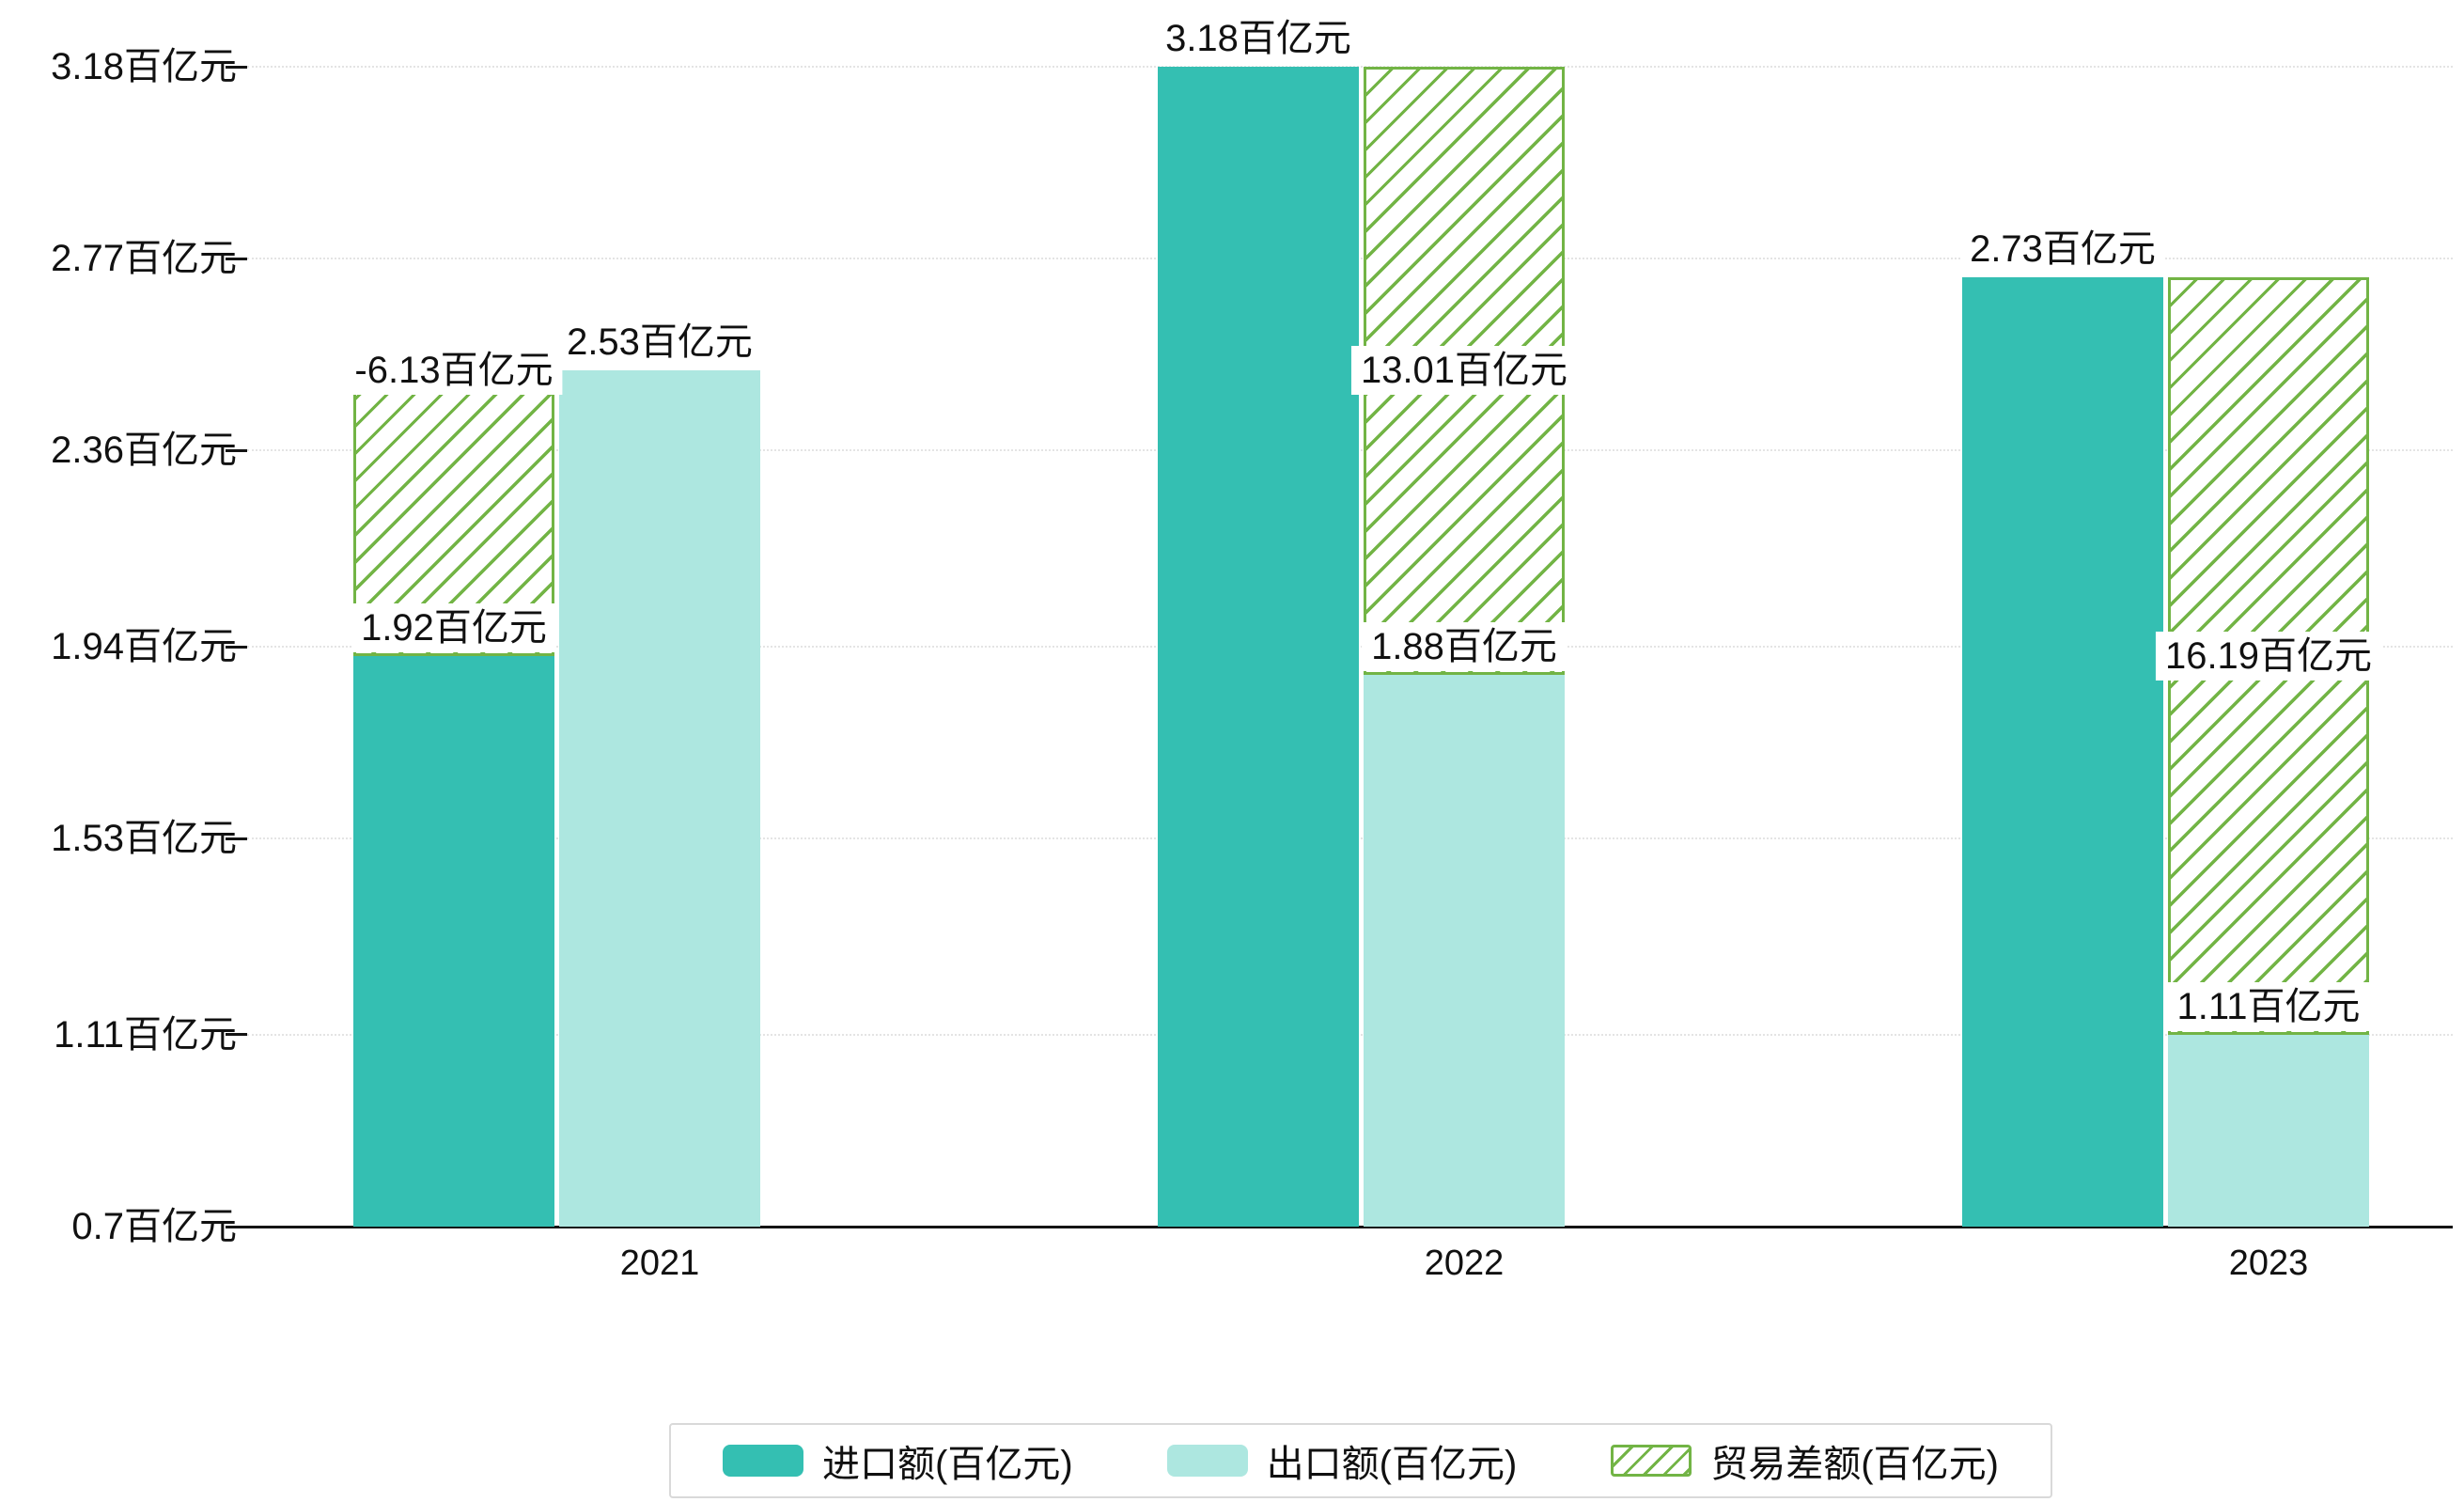 Image resolution: width=2464 pixels, height=1502 pixels. Describe the element at coordinates (659, 1264) in the screenshot. I see `x-category-label-2021: 2021` at that location.